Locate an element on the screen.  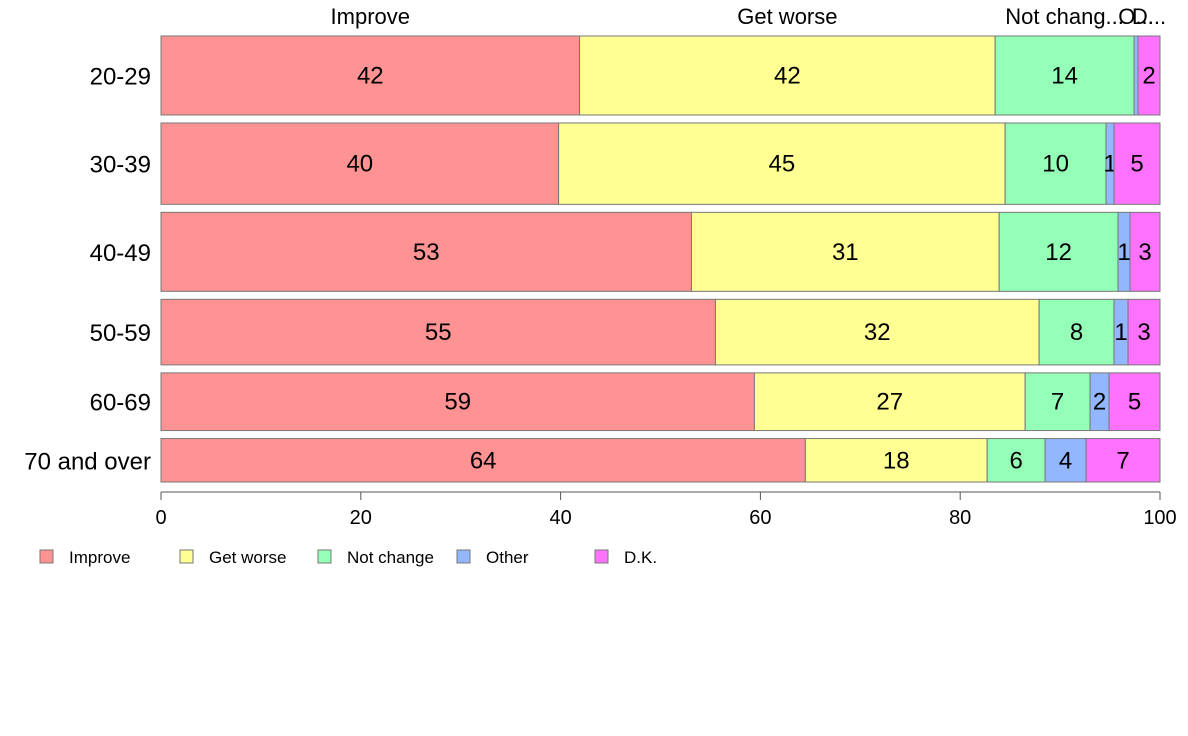
segment-value-label: 53 is located at coordinates (426, 252).